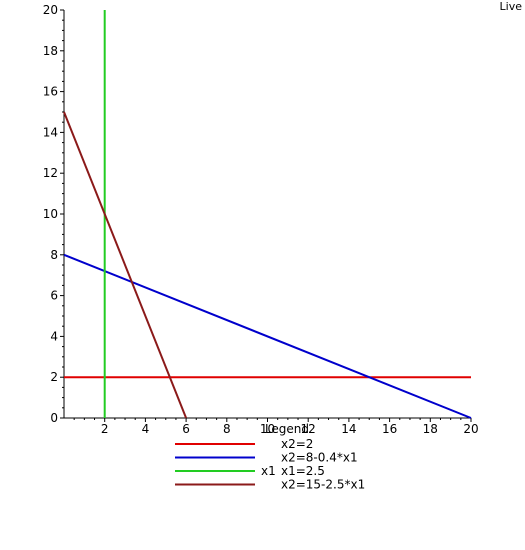 The image size is (525, 550). Describe the element at coordinates (54, 418) in the screenshot. I see `y-tick-label: 0` at that location.